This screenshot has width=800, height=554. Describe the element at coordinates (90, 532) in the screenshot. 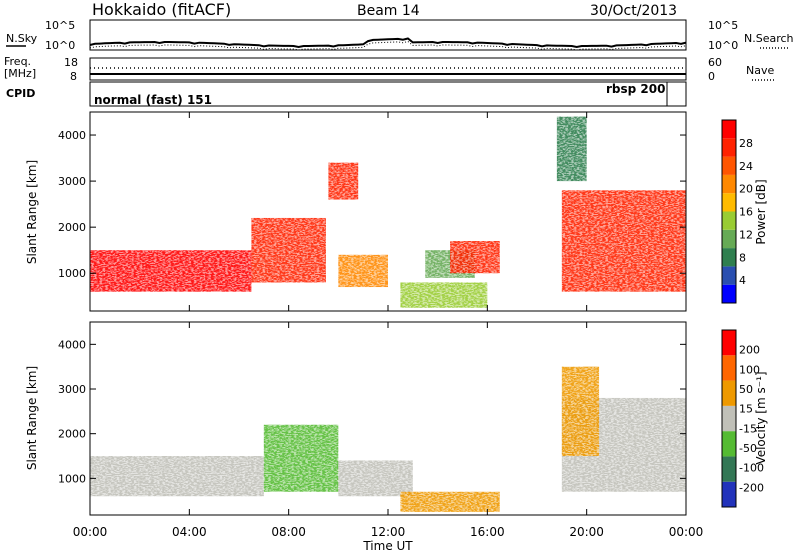

I see `xtick-label-0: 00:00` at that location.